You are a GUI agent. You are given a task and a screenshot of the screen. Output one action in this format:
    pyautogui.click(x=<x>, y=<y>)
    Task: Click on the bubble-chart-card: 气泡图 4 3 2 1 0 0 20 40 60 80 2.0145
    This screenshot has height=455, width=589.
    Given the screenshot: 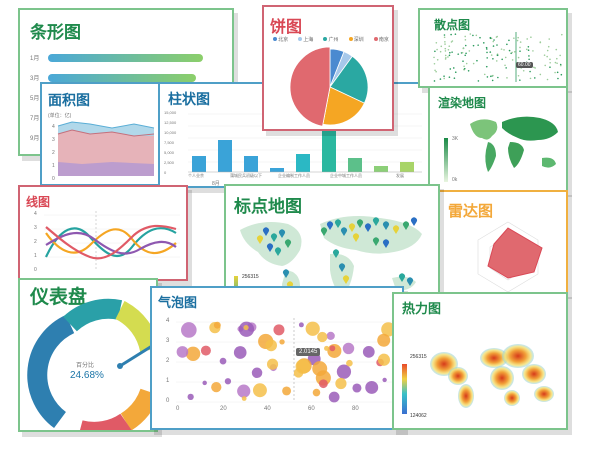 What is the action you would take?
    pyautogui.click(x=277, y=358)
    